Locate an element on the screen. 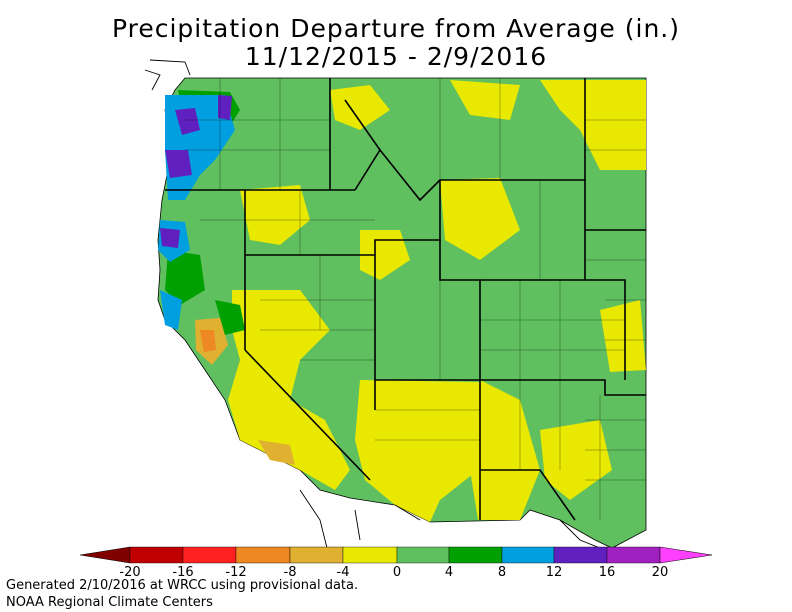  legend-tick-label: -16 is located at coordinates (182, 572).